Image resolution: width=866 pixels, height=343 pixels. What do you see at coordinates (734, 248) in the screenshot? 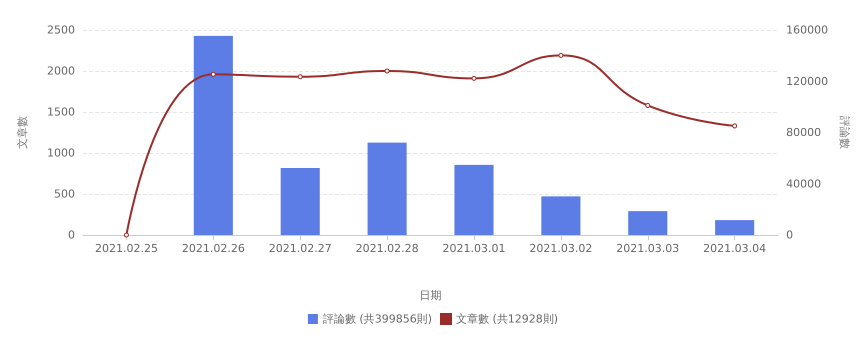
I see `x-tick-label: 2021.03.04` at bounding box center [734, 248].